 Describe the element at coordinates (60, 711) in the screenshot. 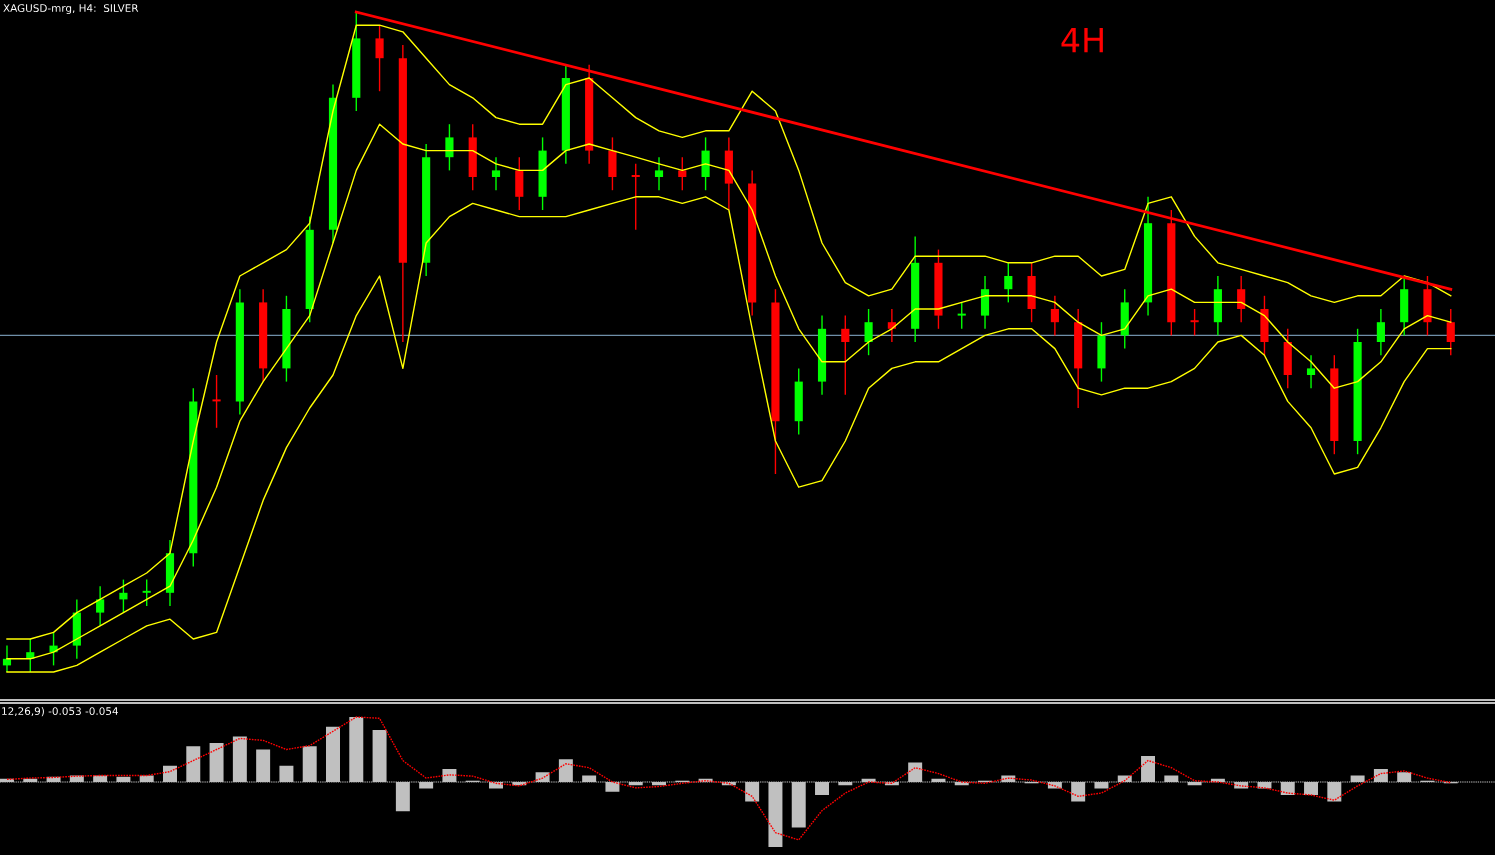

I see `chart-title: 12,26,9) -0.053 -0.054` at that location.